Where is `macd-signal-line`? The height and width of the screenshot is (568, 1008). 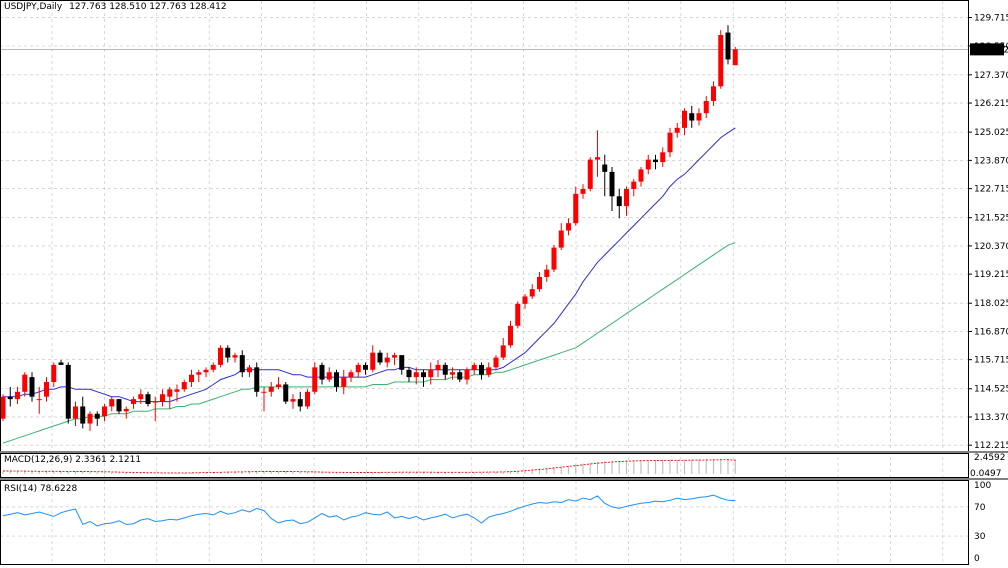
macd-signal-line is located at coordinates (369, 466).